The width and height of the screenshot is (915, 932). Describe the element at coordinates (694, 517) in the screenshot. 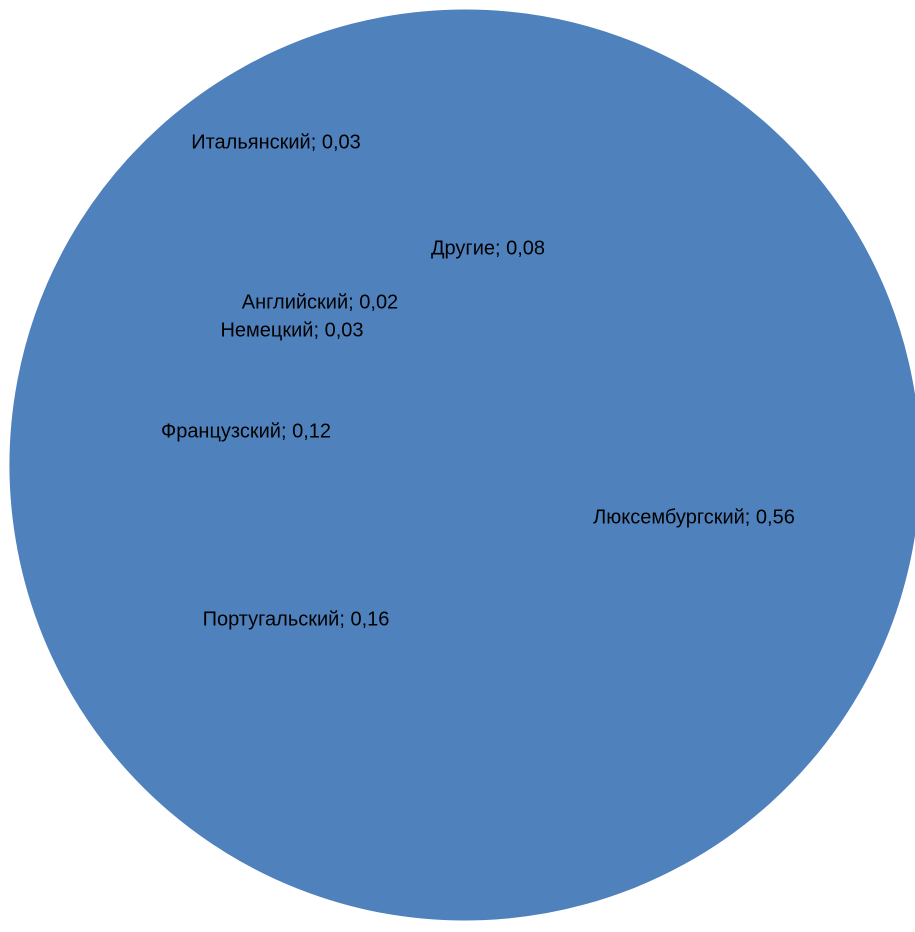

I see `slice-data-label: Люксембургский; 0,56` at that location.